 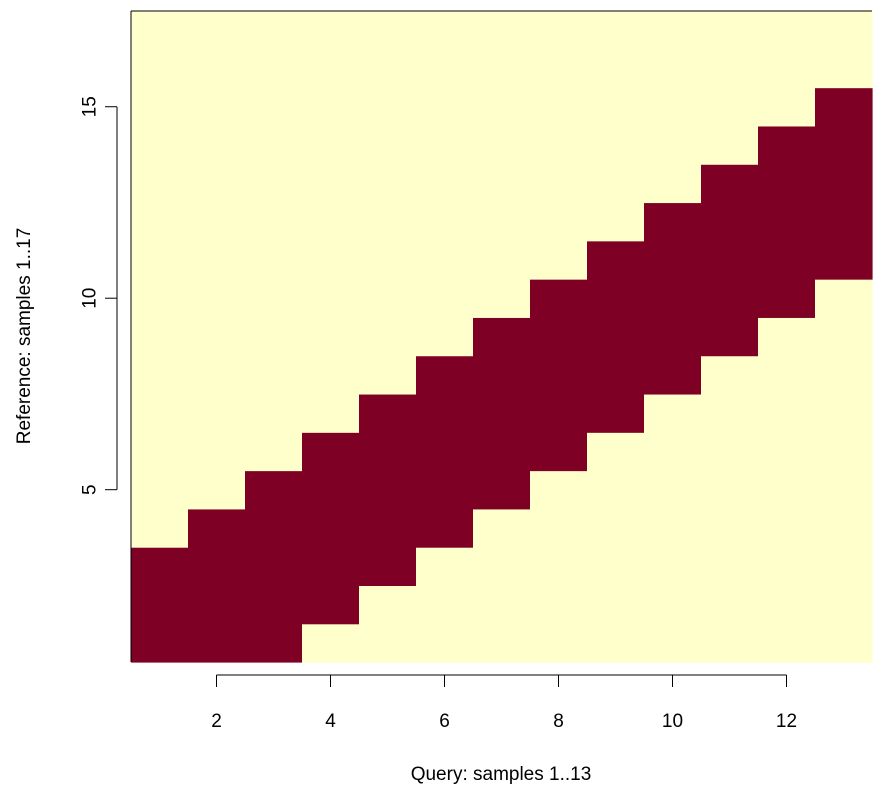 I want to click on heatmap-cell-q6-r2, so click(x=445, y=605).